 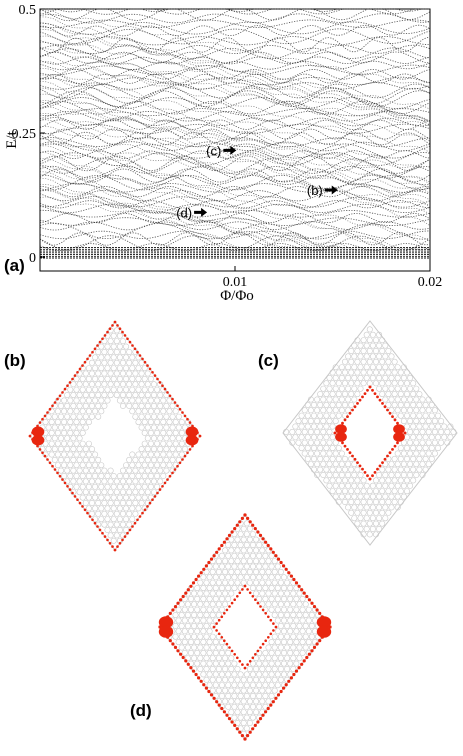 I want to click on spectrum-level-crossing, so click(x=192, y=223).